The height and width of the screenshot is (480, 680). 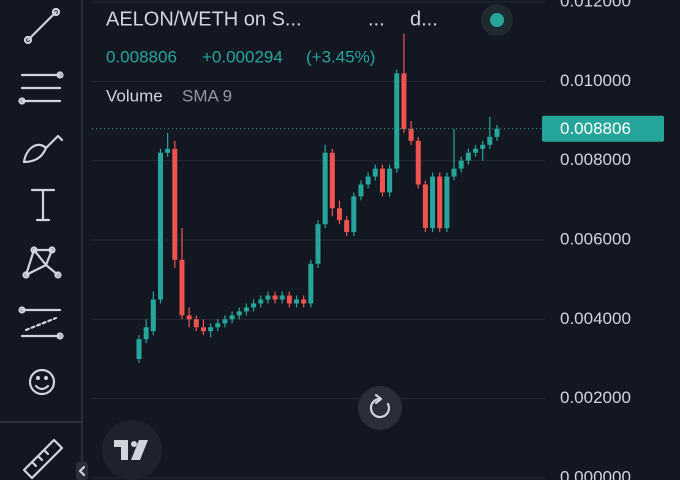 What do you see at coordinates (41, 323) in the screenshot?
I see `forecast-tool` at bounding box center [41, 323].